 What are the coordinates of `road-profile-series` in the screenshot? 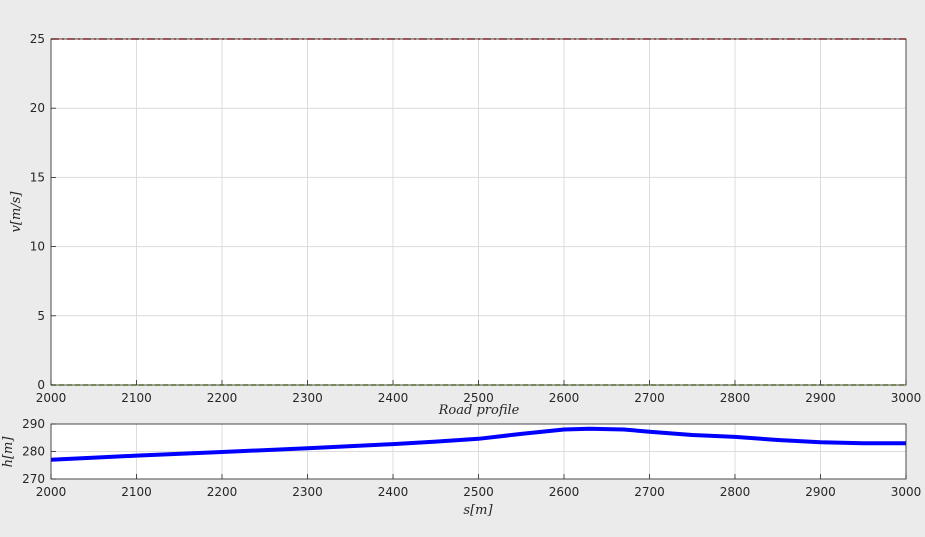 It's located at (478, 444).